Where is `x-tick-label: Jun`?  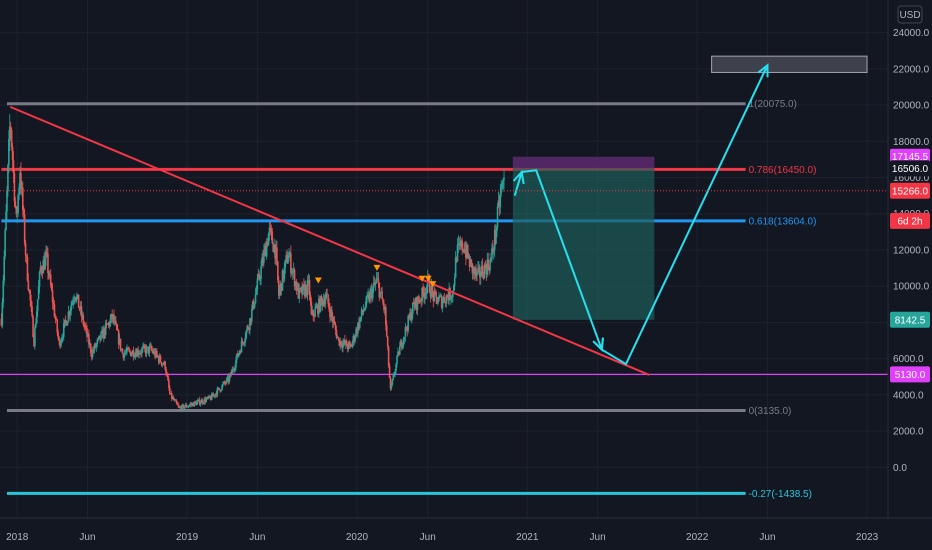 x-tick-label: Jun is located at coordinates (767, 537).